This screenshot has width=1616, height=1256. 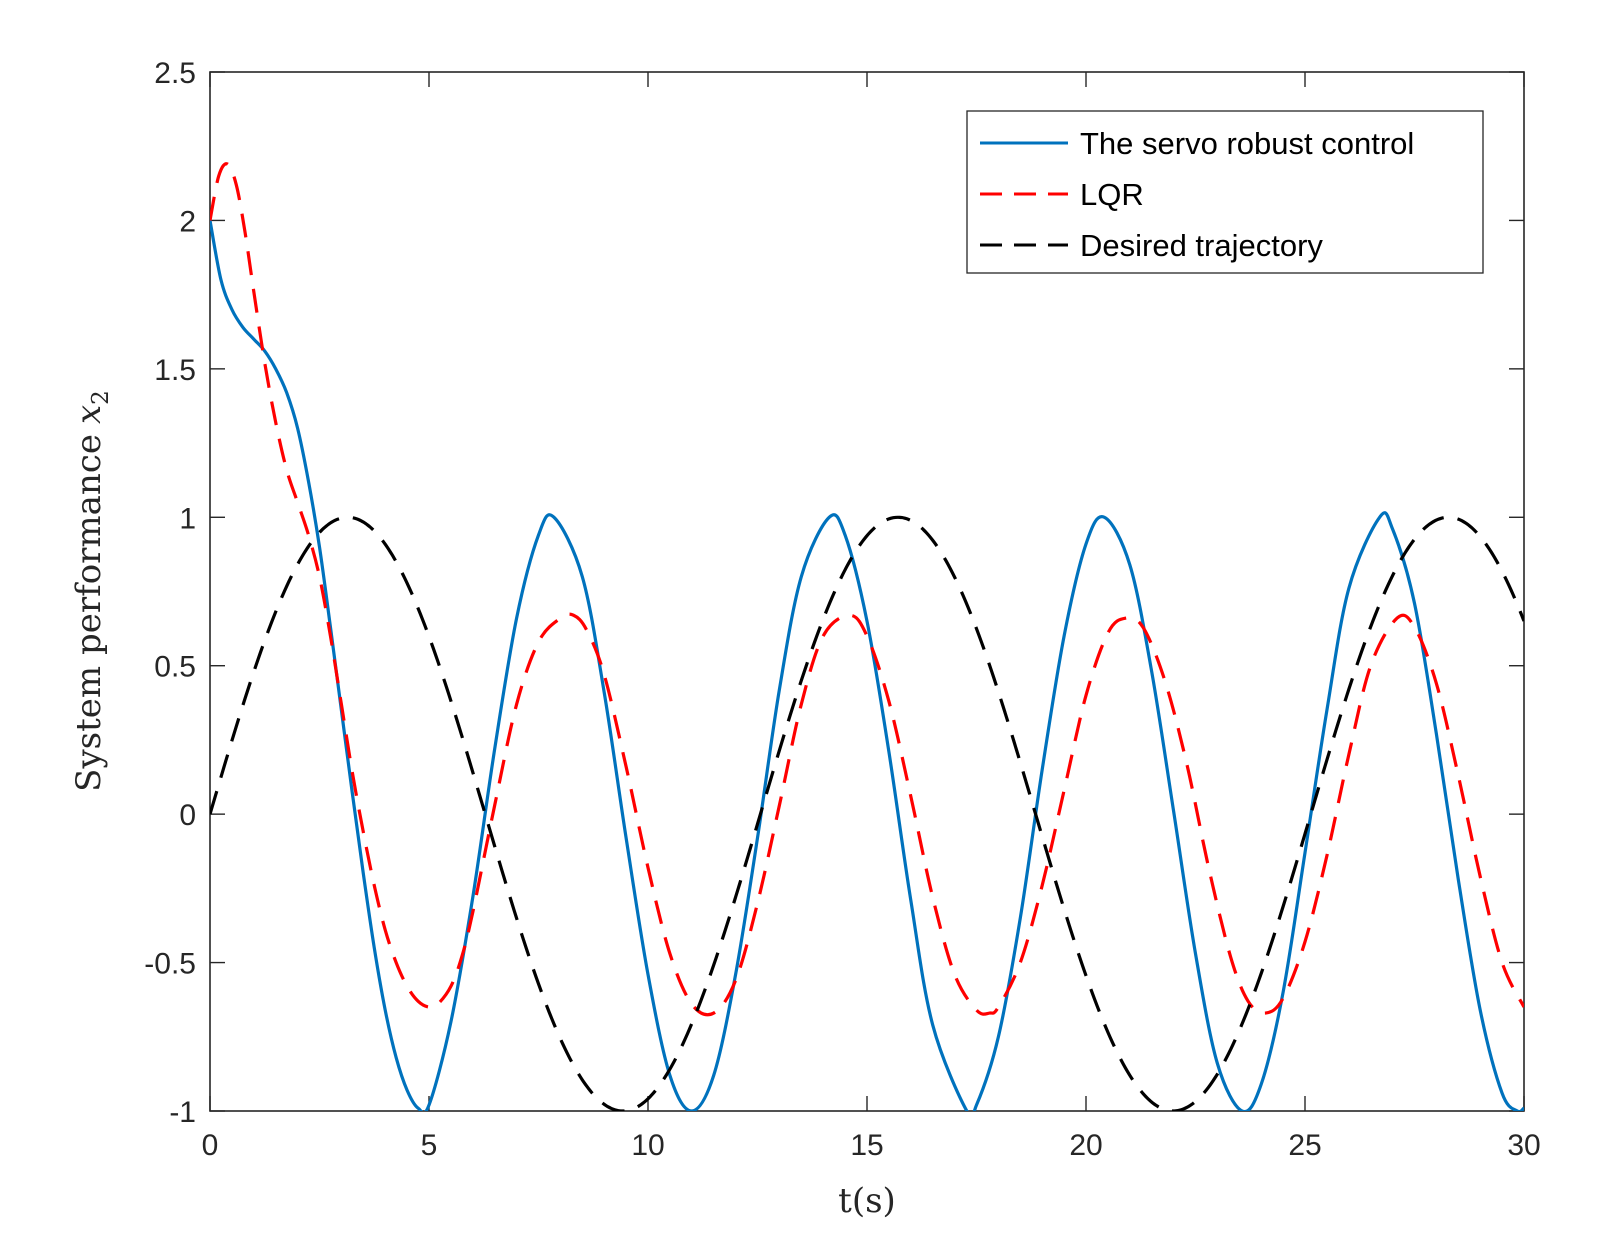 I want to click on y-axis-title-var: x, so click(x=89, y=414).